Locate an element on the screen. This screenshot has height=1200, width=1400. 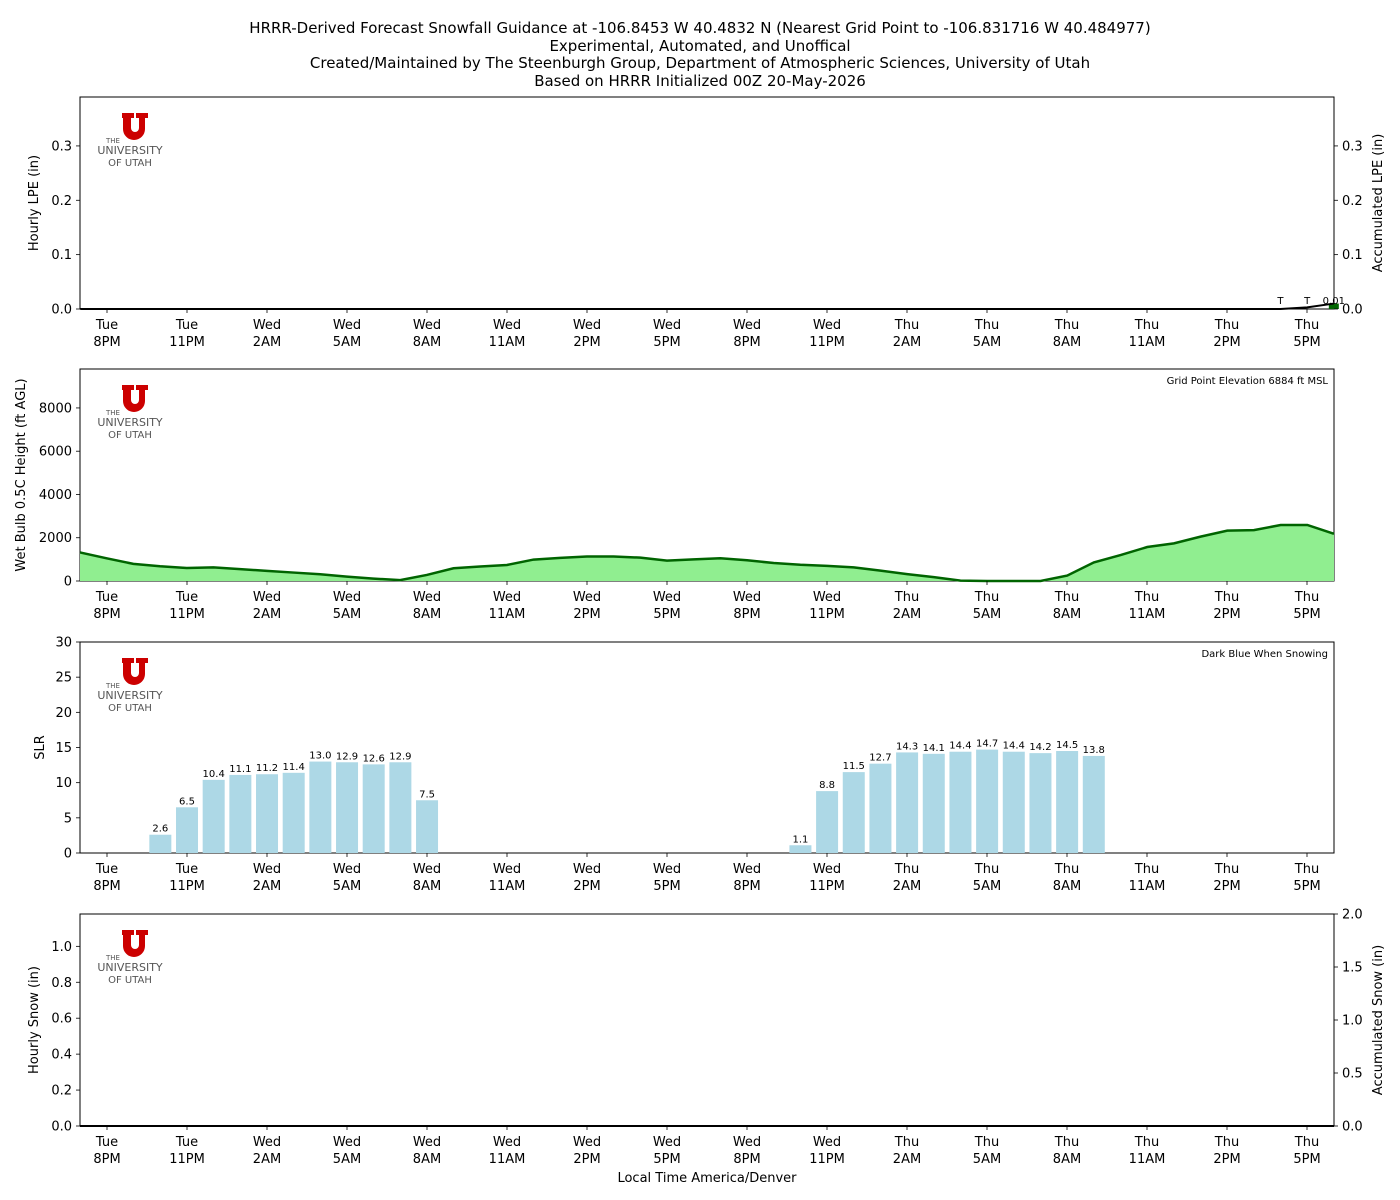
wetbulb-xtick-day-2: Wed is located at coordinates (267, 597).